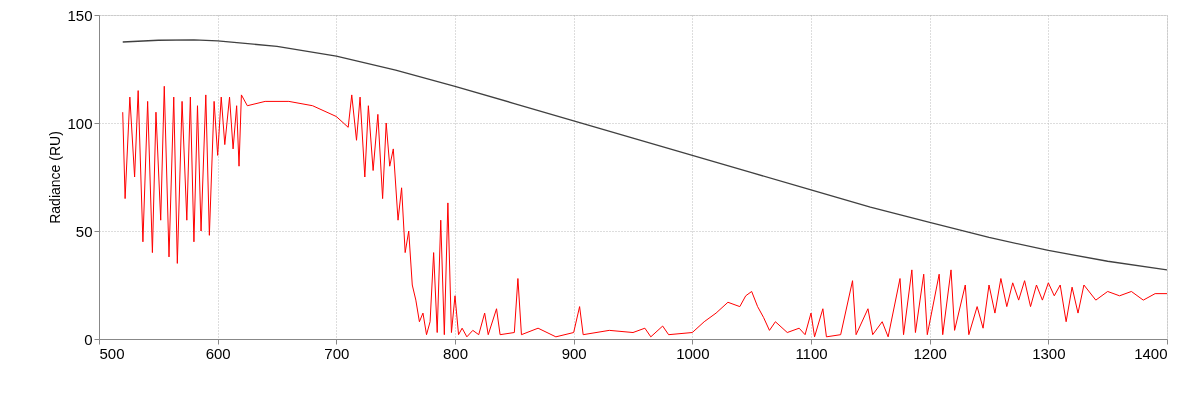  I want to click on y-tick-label: 50, so click(84, 231).